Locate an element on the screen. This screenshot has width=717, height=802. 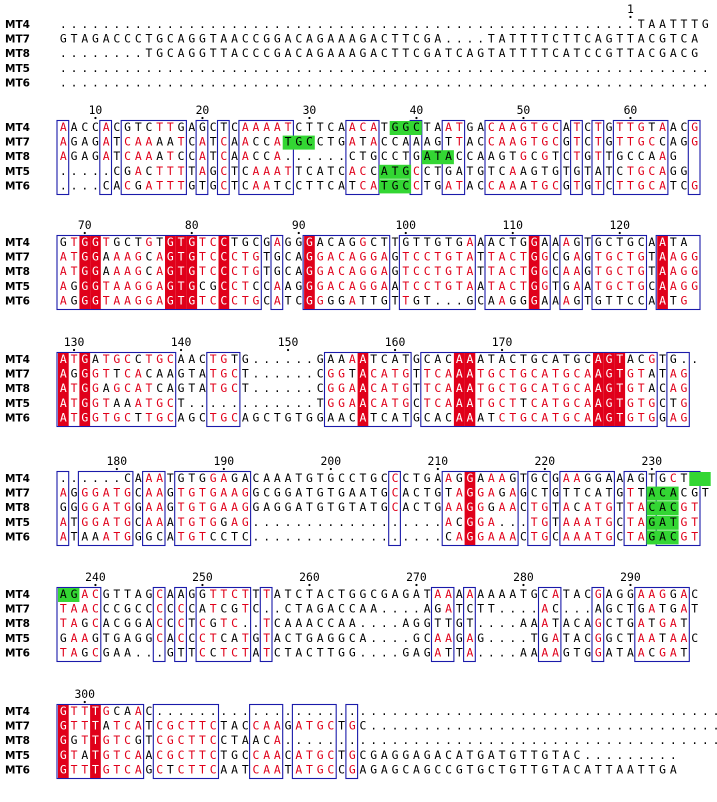
sequence-label: MT6 is located at coordinates (17, 186).